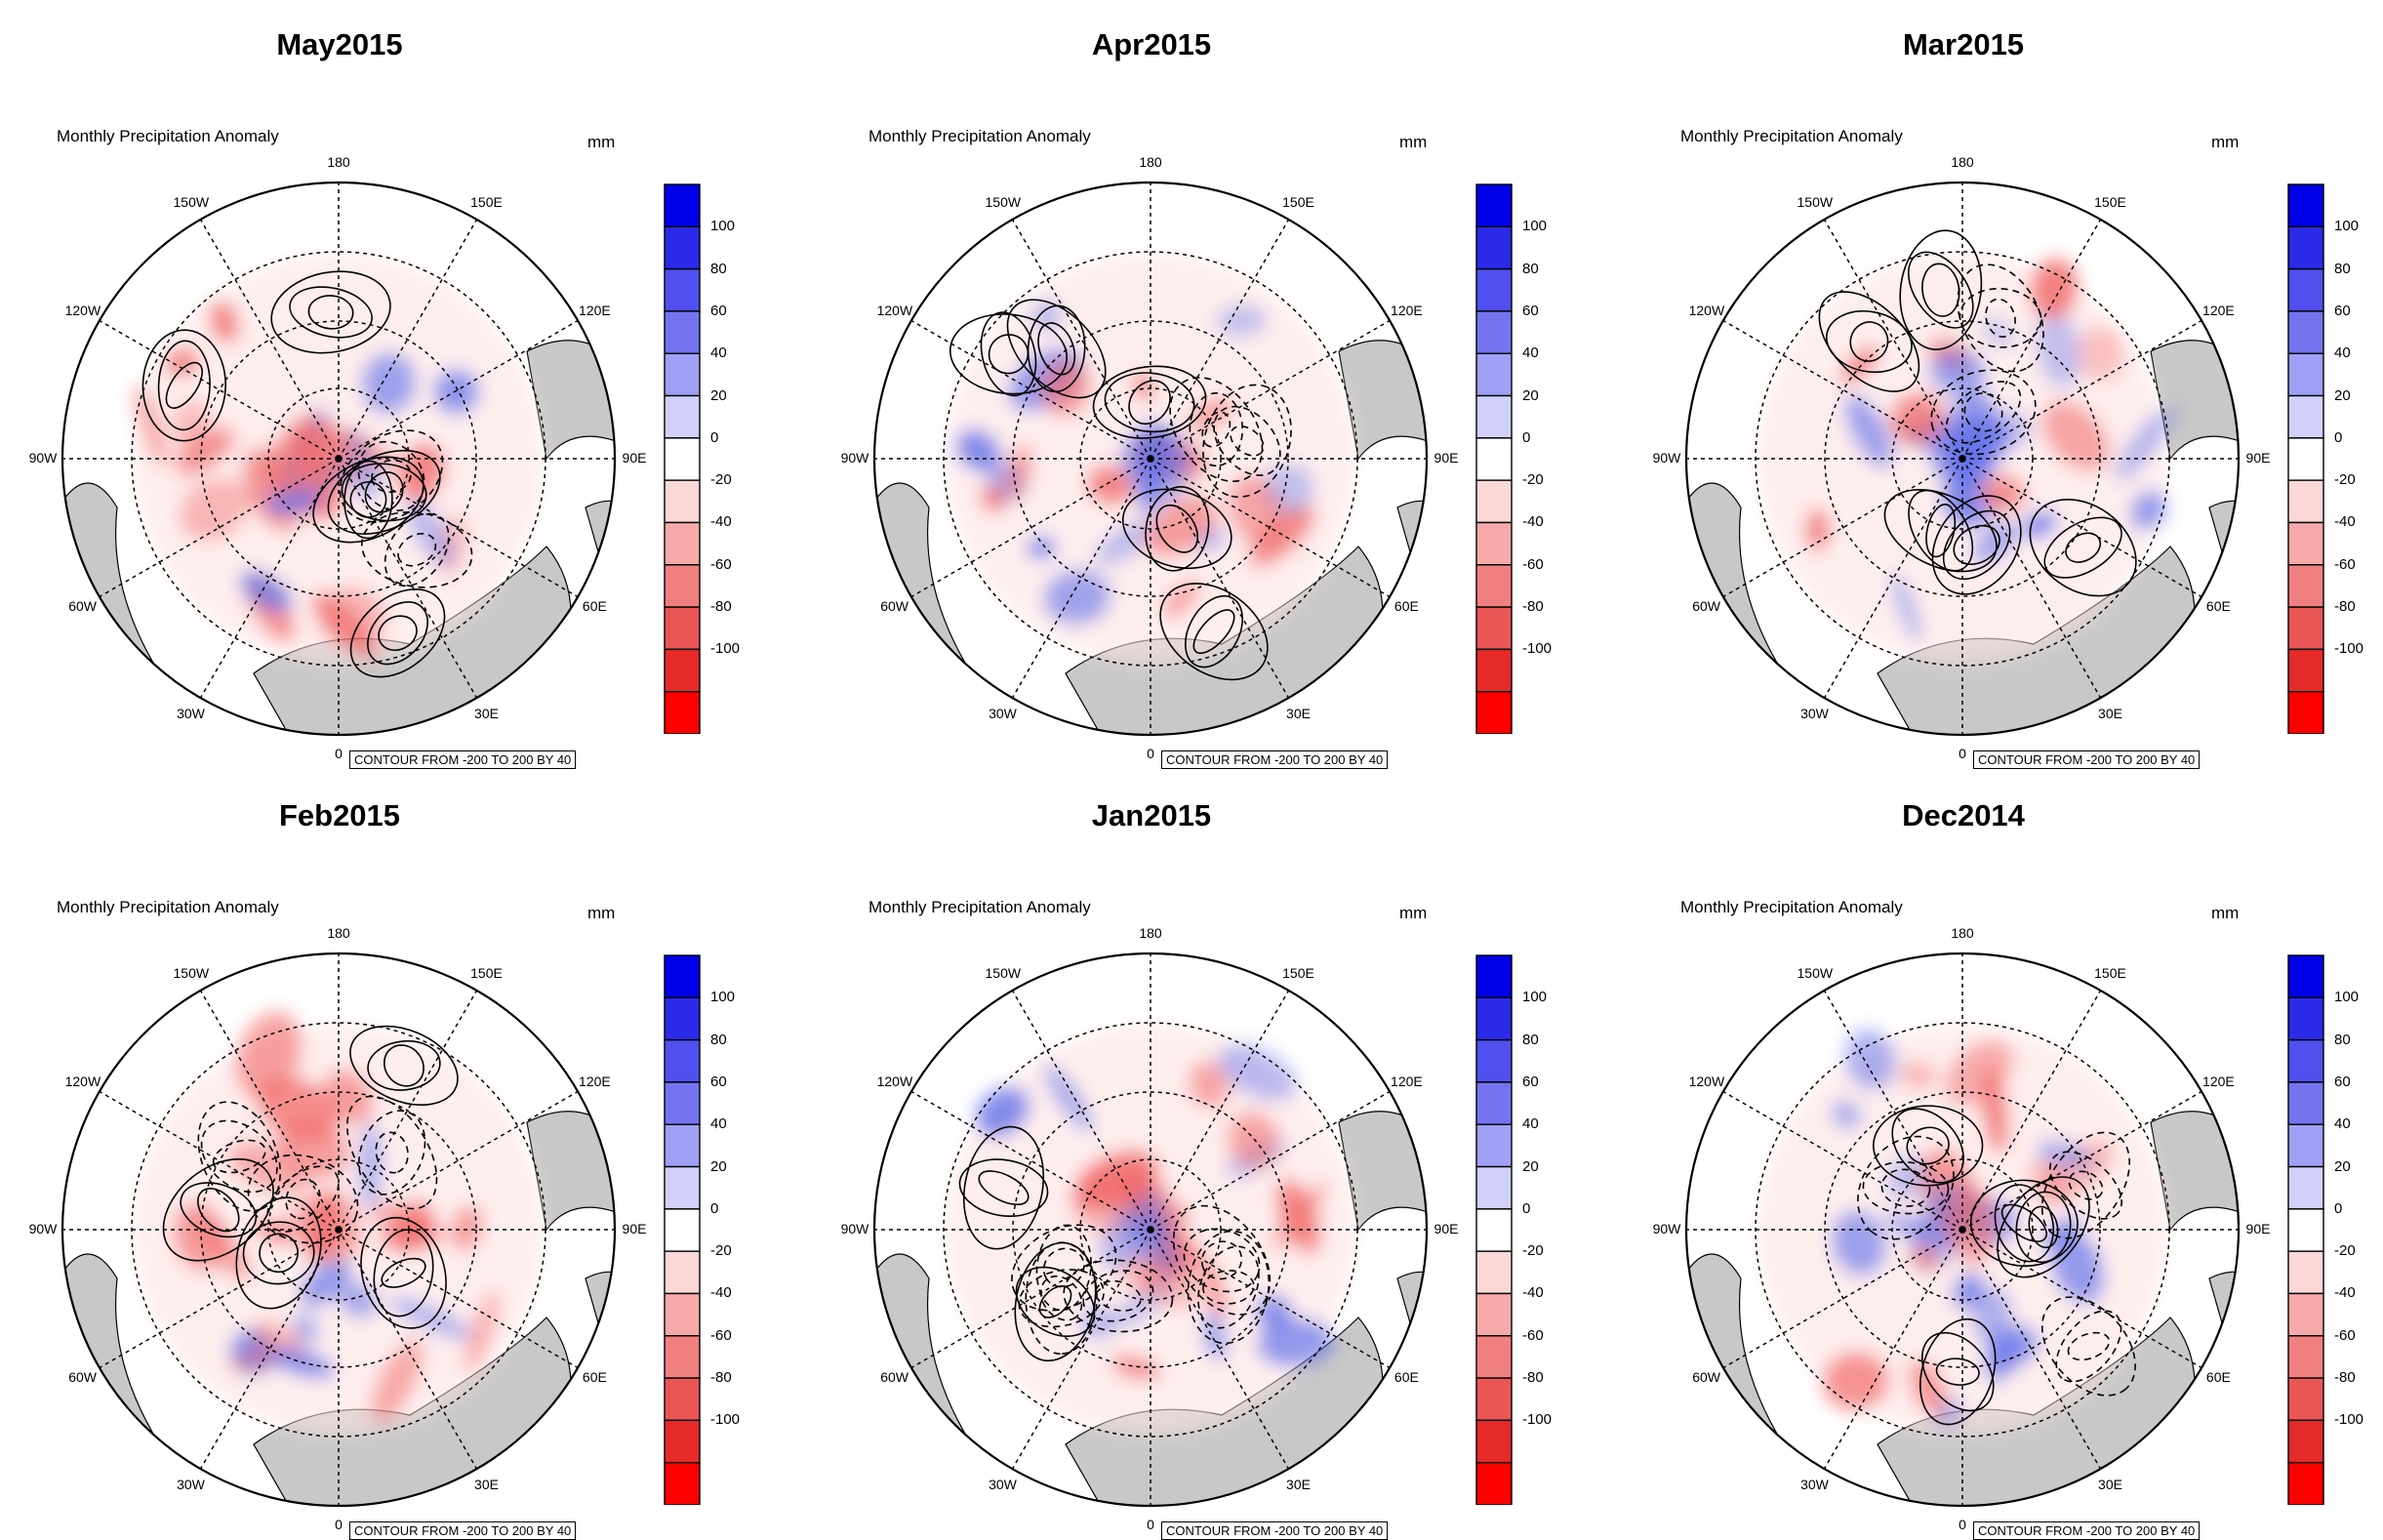 This screenshot has height=1540, width=2383. Describe the element at coordinates (1151, 815) in the screenshot. I see `panel-title: Jan2015` at that location.